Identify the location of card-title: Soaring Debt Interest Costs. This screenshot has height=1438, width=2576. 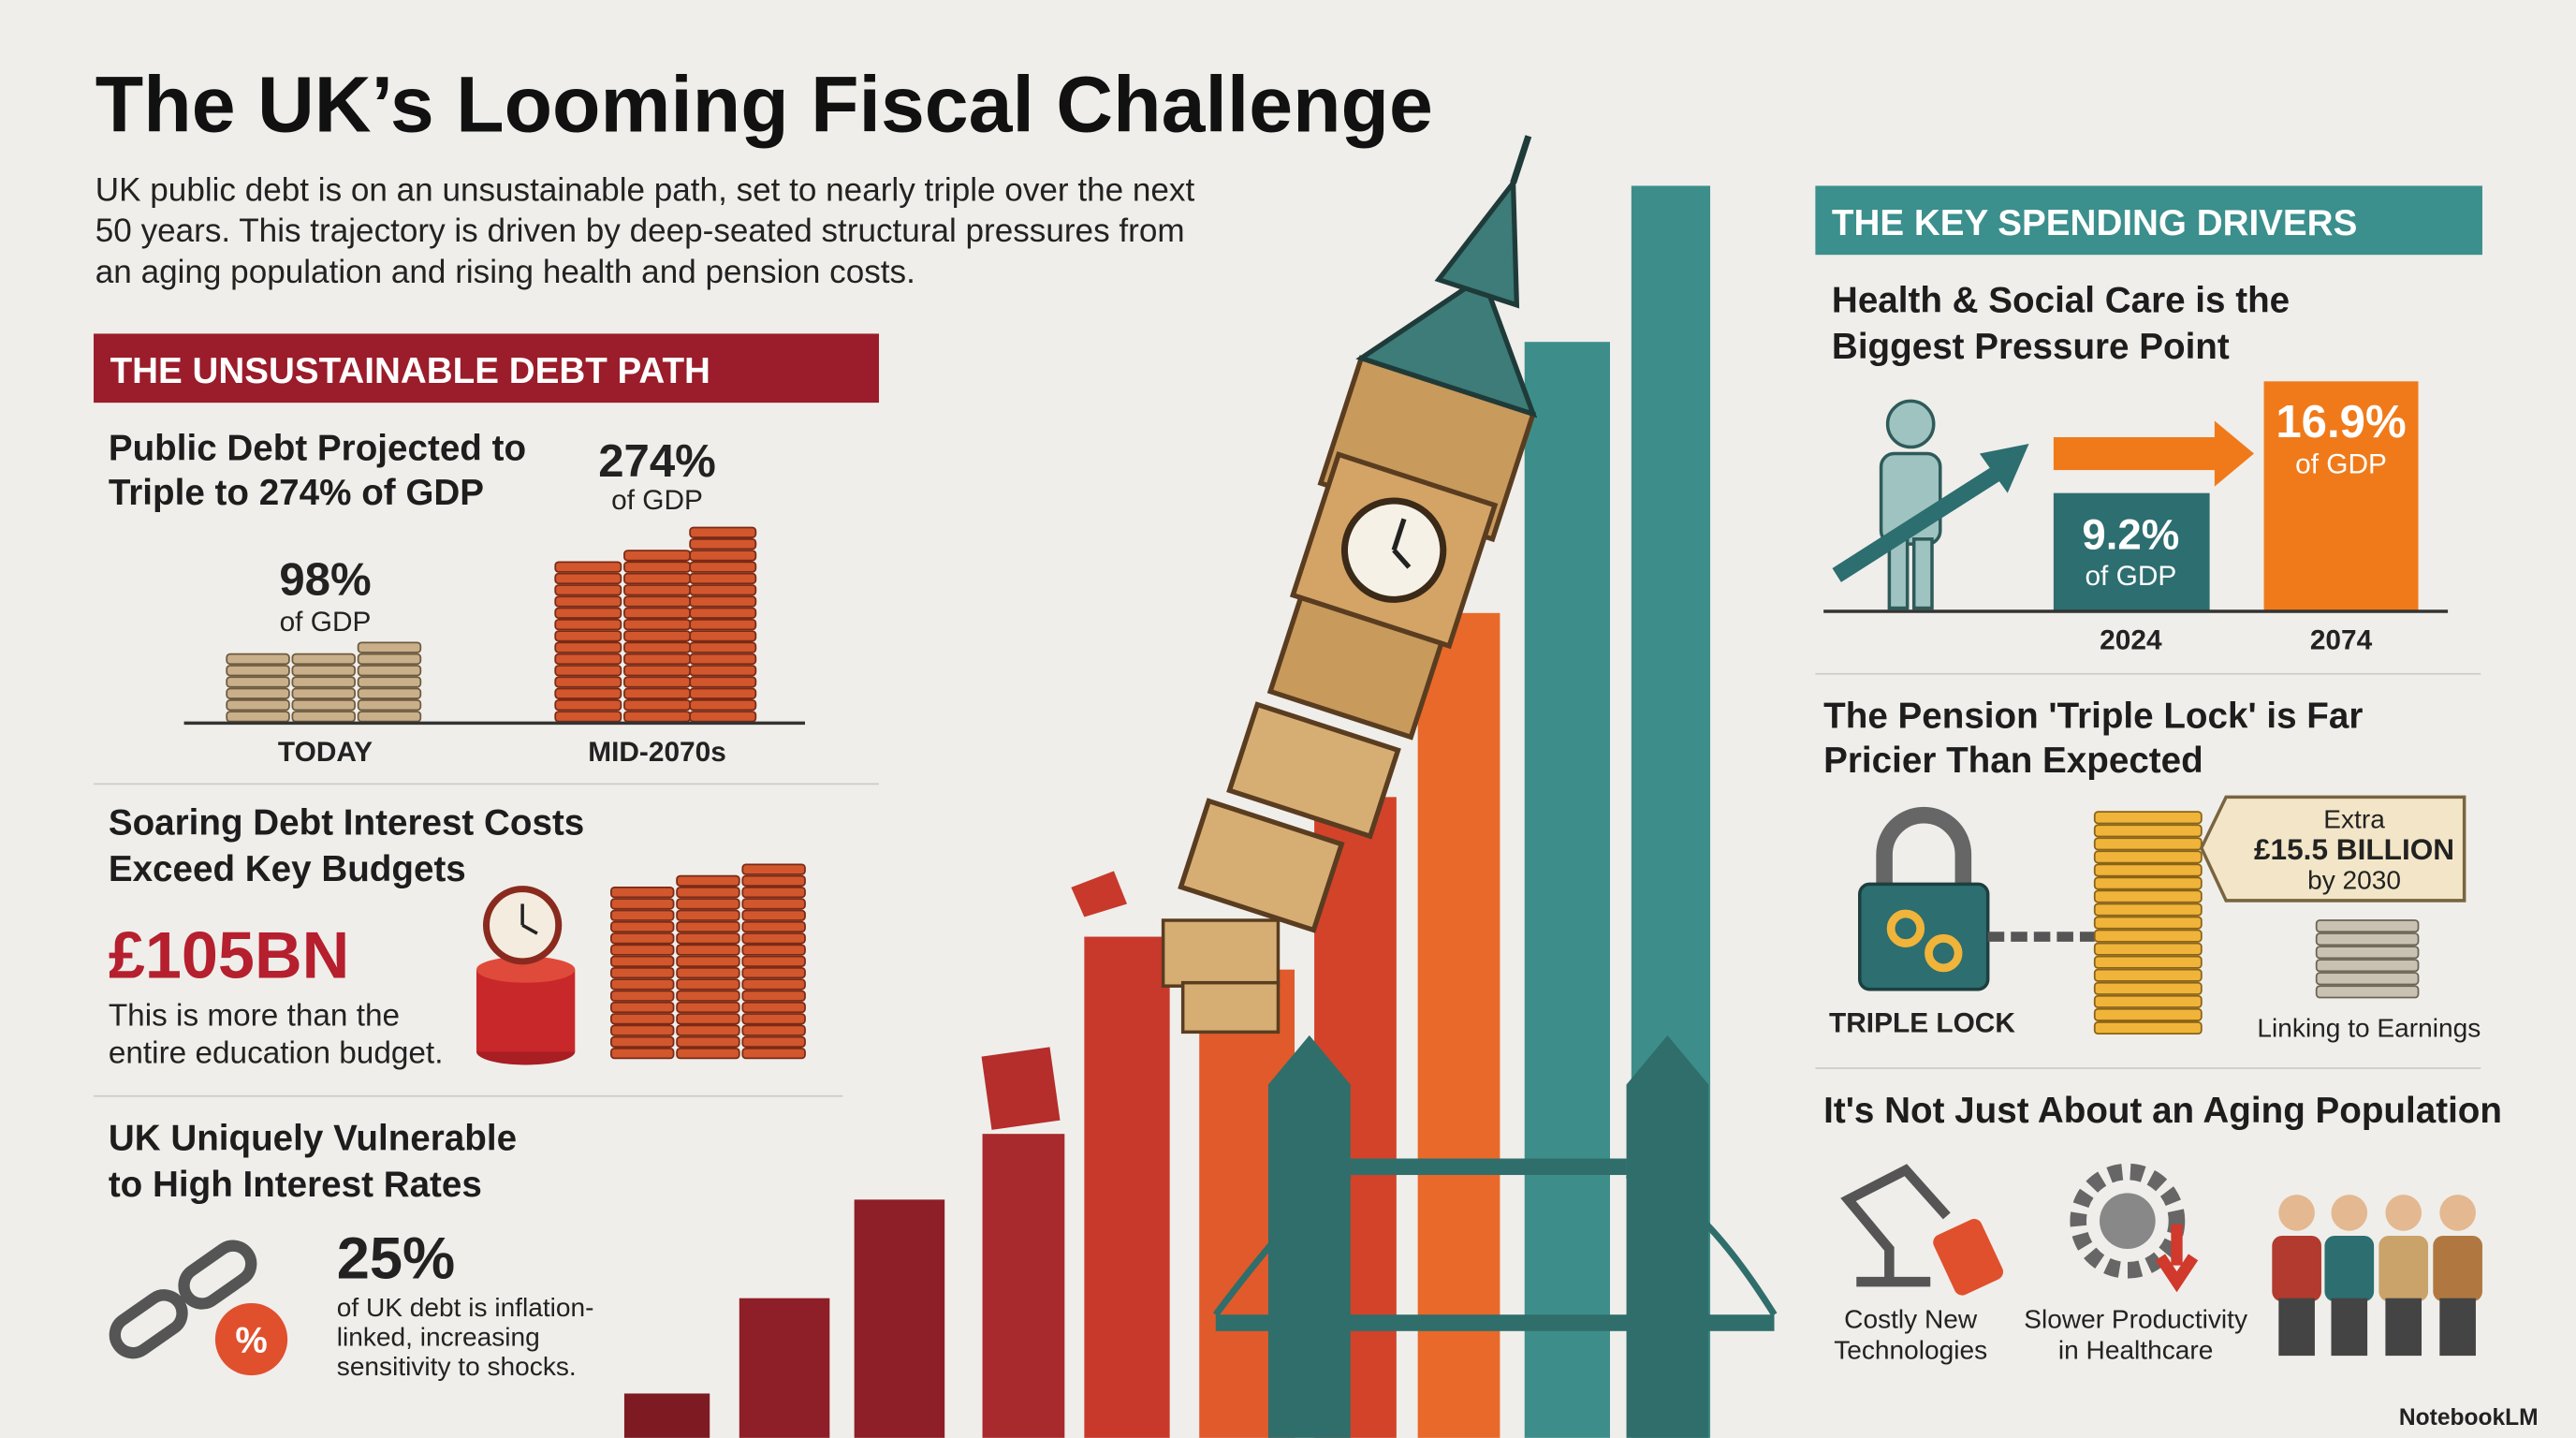
(346, 823).